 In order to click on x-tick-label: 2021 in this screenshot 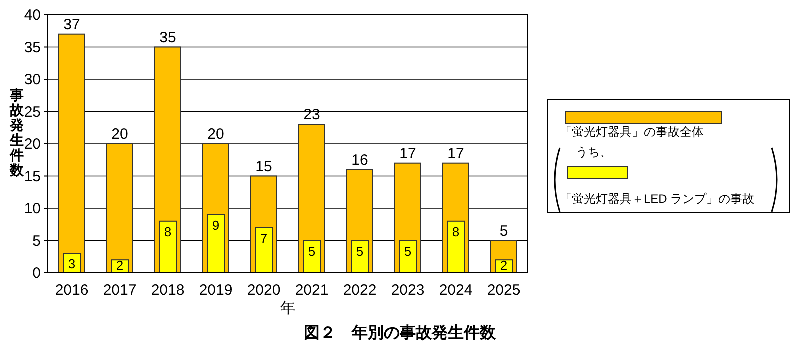, I will do `click(312, 290)`.